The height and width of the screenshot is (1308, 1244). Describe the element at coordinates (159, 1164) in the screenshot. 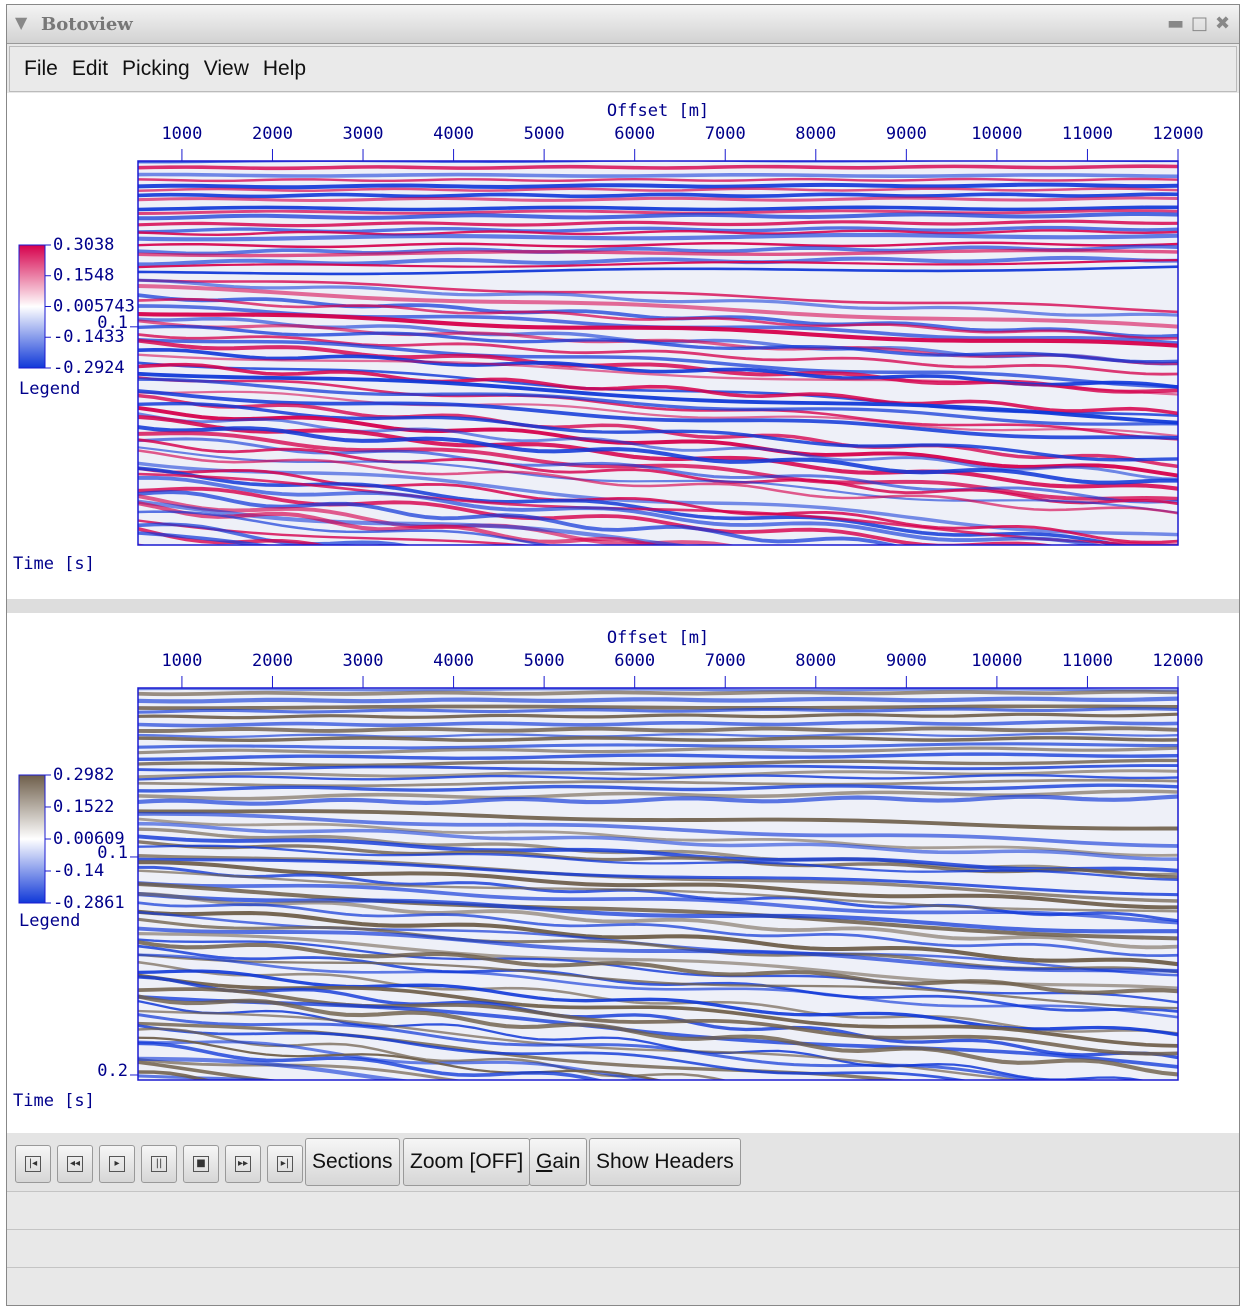

I see `player-button: ||` at that location.